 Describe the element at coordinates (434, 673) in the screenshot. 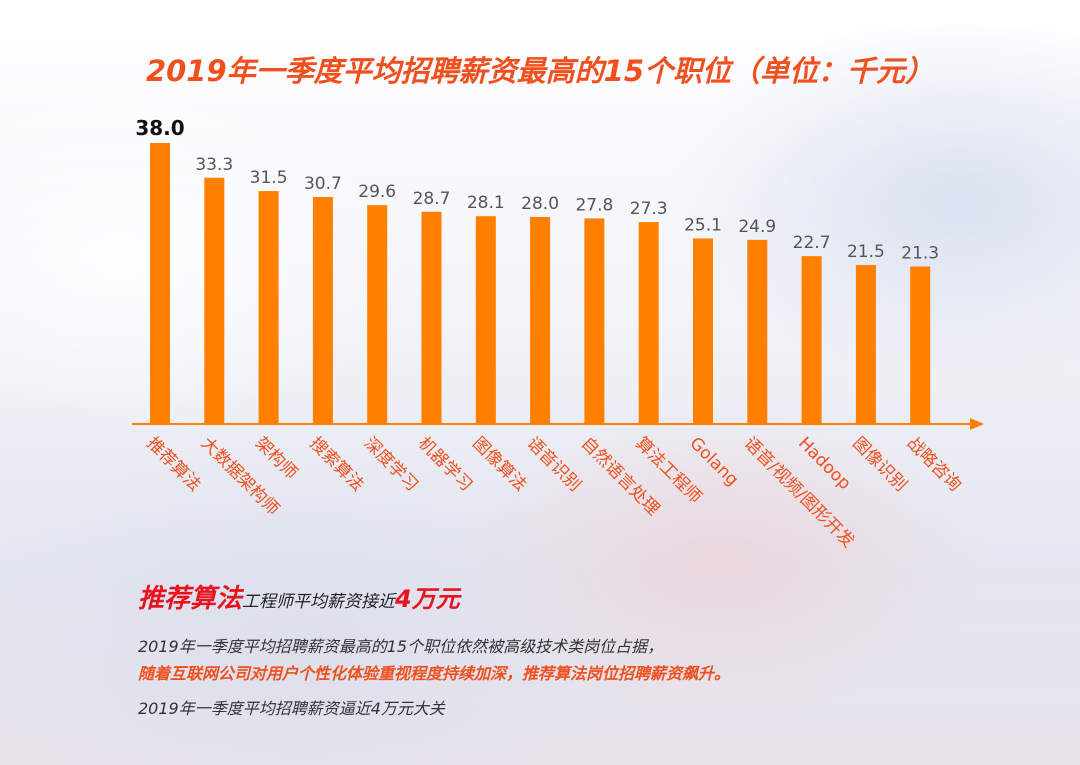

I see `paragraph-line-2: 随着互联网公司对用户个性化体验重视程度持续加深，推荐算法岗位招聘薪资飙升。` at that location.